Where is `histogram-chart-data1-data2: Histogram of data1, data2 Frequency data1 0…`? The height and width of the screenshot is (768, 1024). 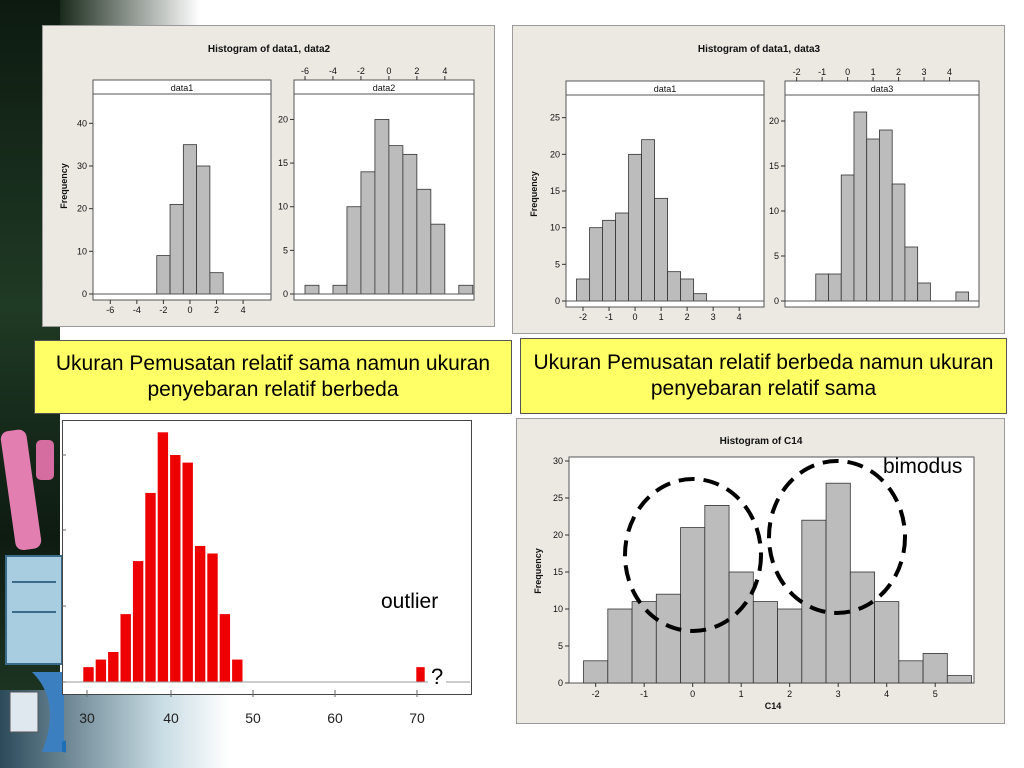
histogram-chart-data1-data2: Histogram of data1, data2 Frequency data1 0… is located at coordinates (267, 179).